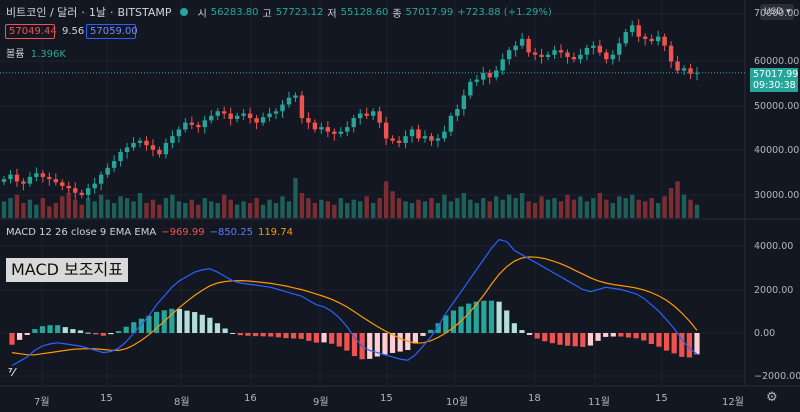 The height and width of the screenshot is (412, 800). Describe the element at coordinates (733, 402) in the screenshot. I see `time-tick: 12월` at that location.